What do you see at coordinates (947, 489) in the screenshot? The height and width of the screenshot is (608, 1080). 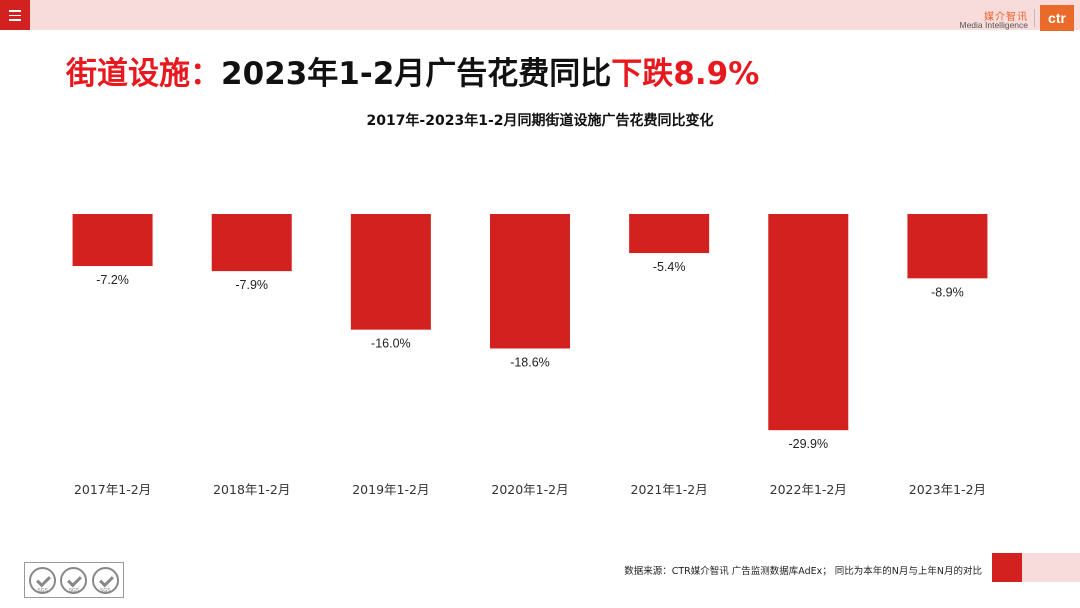 I see `category-label: 2023年1-2月` at bounding box center [947, 489].